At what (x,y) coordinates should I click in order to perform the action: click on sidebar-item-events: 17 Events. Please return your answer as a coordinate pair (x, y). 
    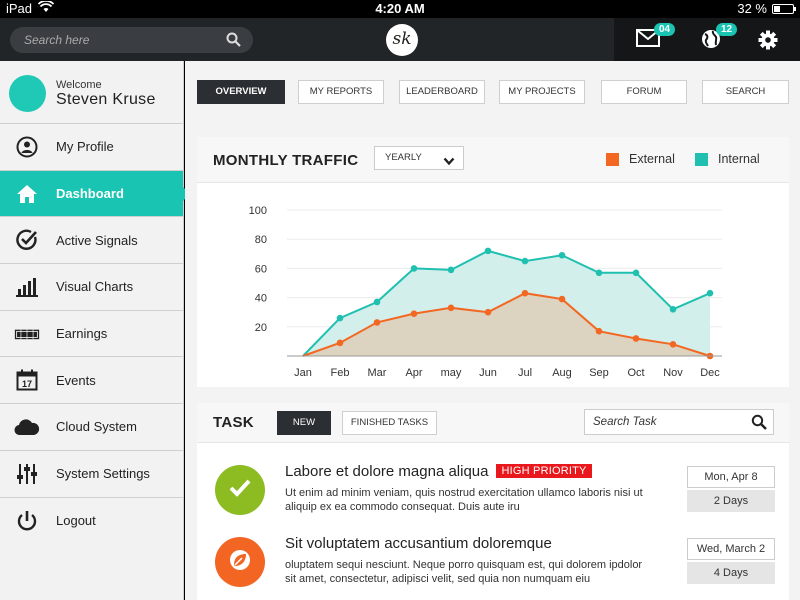
    Looking at the image, I should click on (91, 381).